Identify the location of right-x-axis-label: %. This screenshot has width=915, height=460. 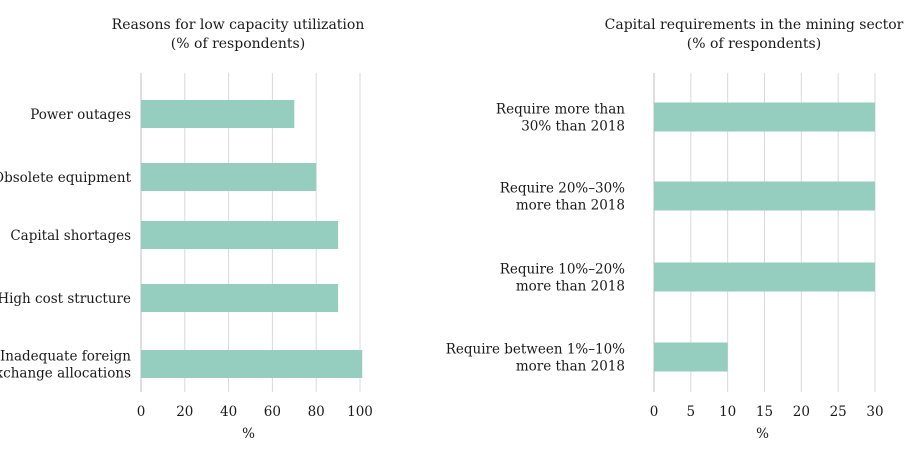
(762, 434).